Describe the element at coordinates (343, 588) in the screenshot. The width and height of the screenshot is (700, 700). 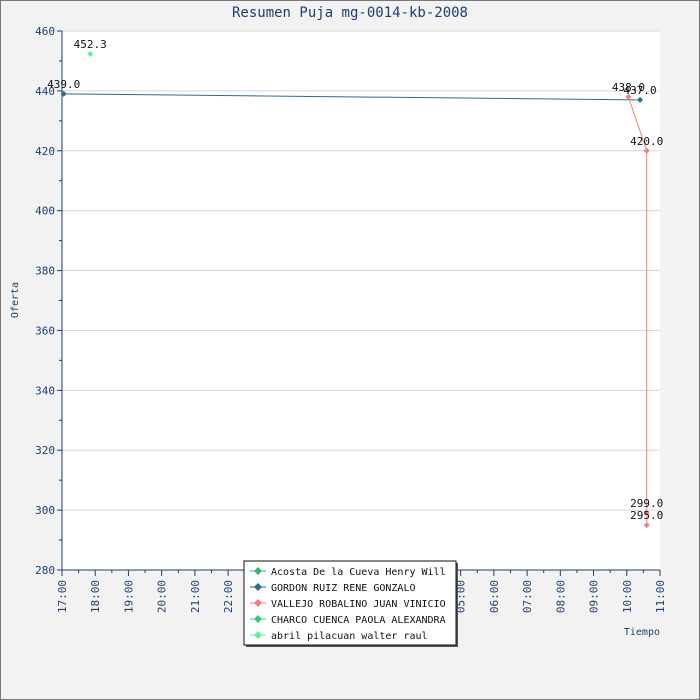
I see `legend-label: GORDON RUIZ RENE GONZALO` at that location.